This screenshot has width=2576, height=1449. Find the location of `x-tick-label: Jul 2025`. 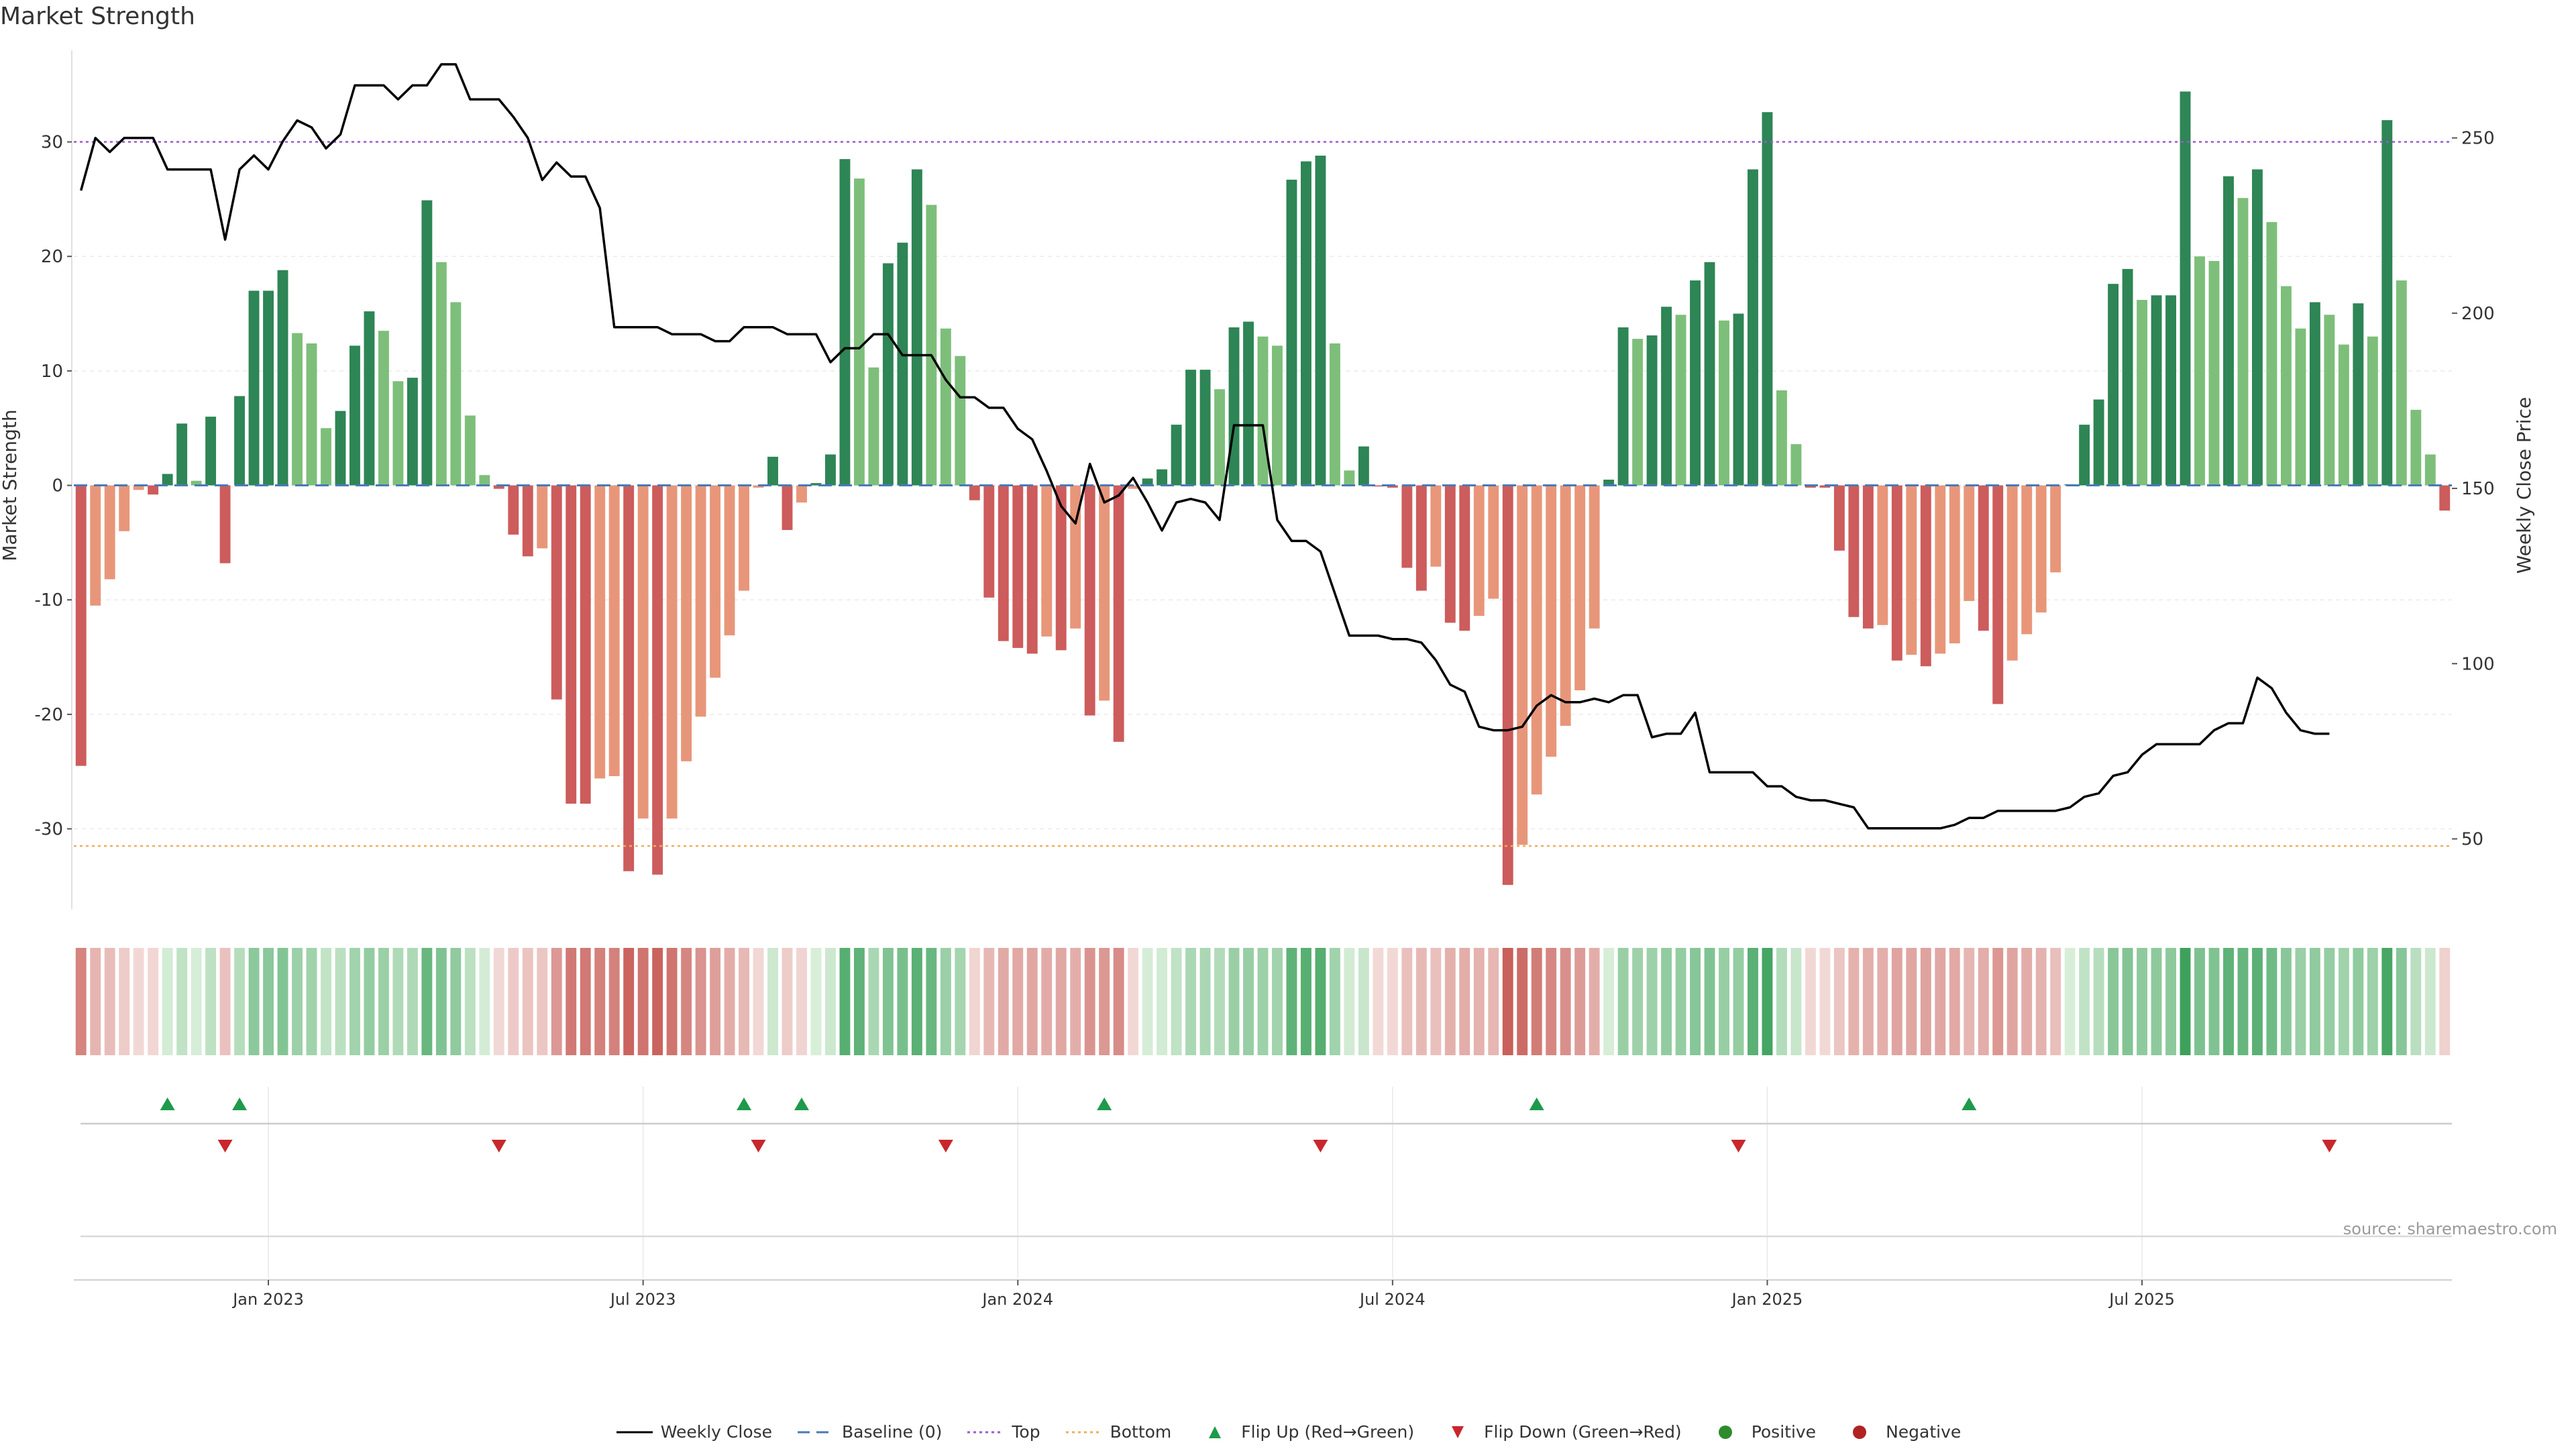

x-tick-label: Jul 2025 is located at coordinates (2141, 1299).